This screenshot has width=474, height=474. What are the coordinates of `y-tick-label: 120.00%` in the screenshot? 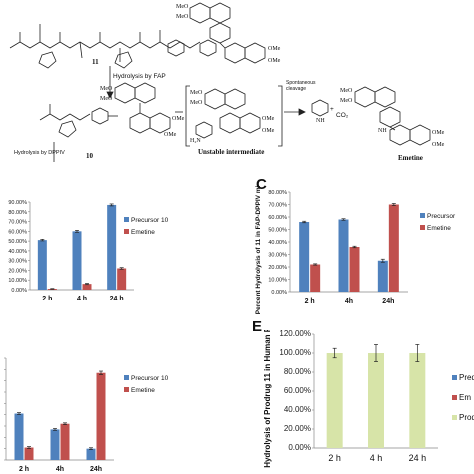 It's located at (295, 334).